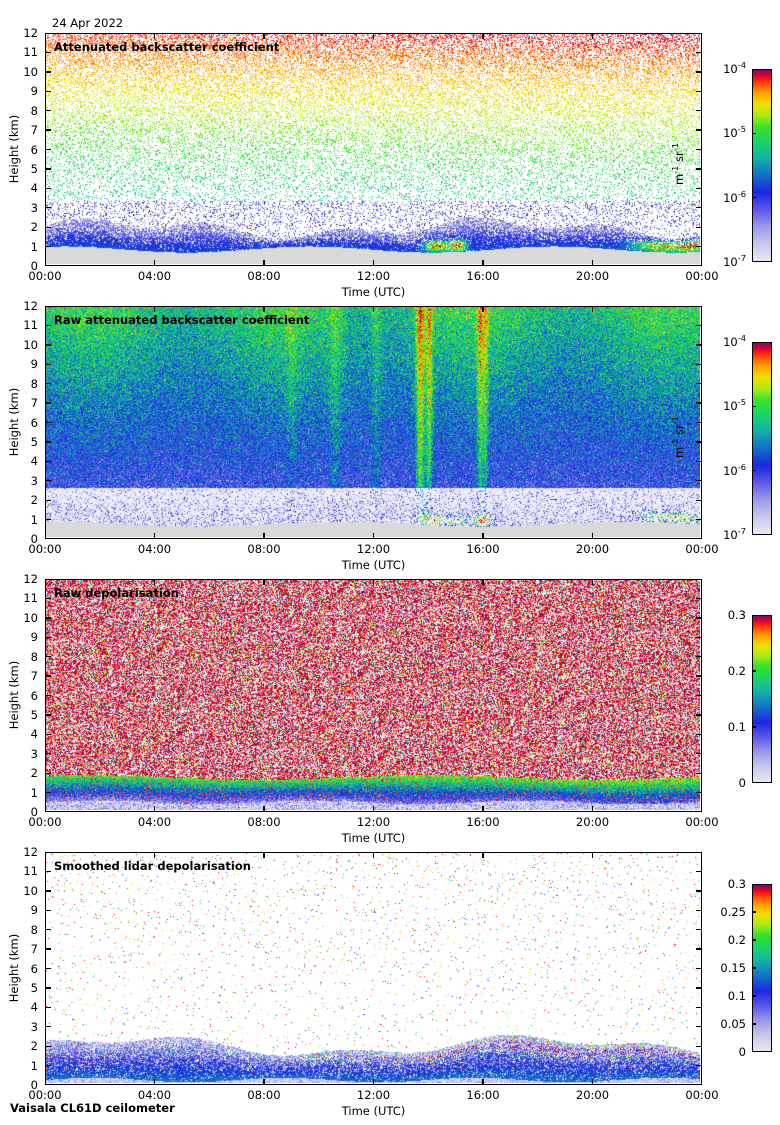 This screenshot has height=1125, width=780. What do you see at coordinates (34, 676) in the screenshot?
I see `y-tick-label: 7` at bounding box center [34, 676].